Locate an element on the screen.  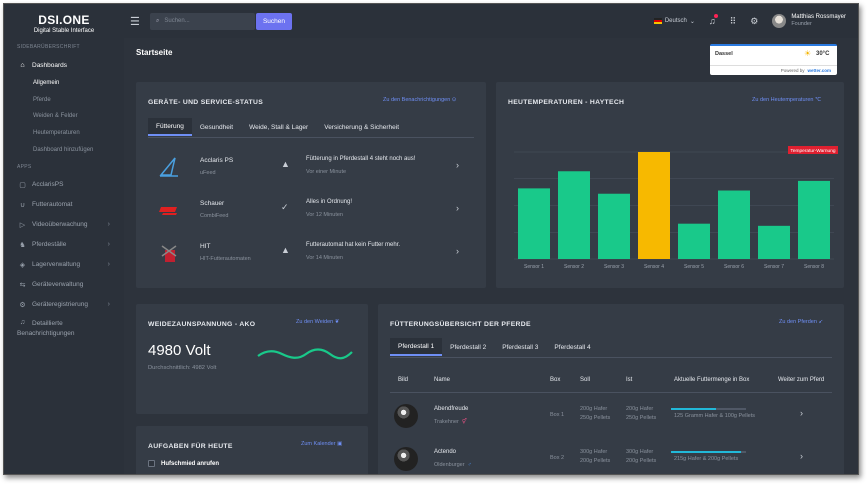
actual-oats: 300g Hafer is located at coordinates (640, 452).